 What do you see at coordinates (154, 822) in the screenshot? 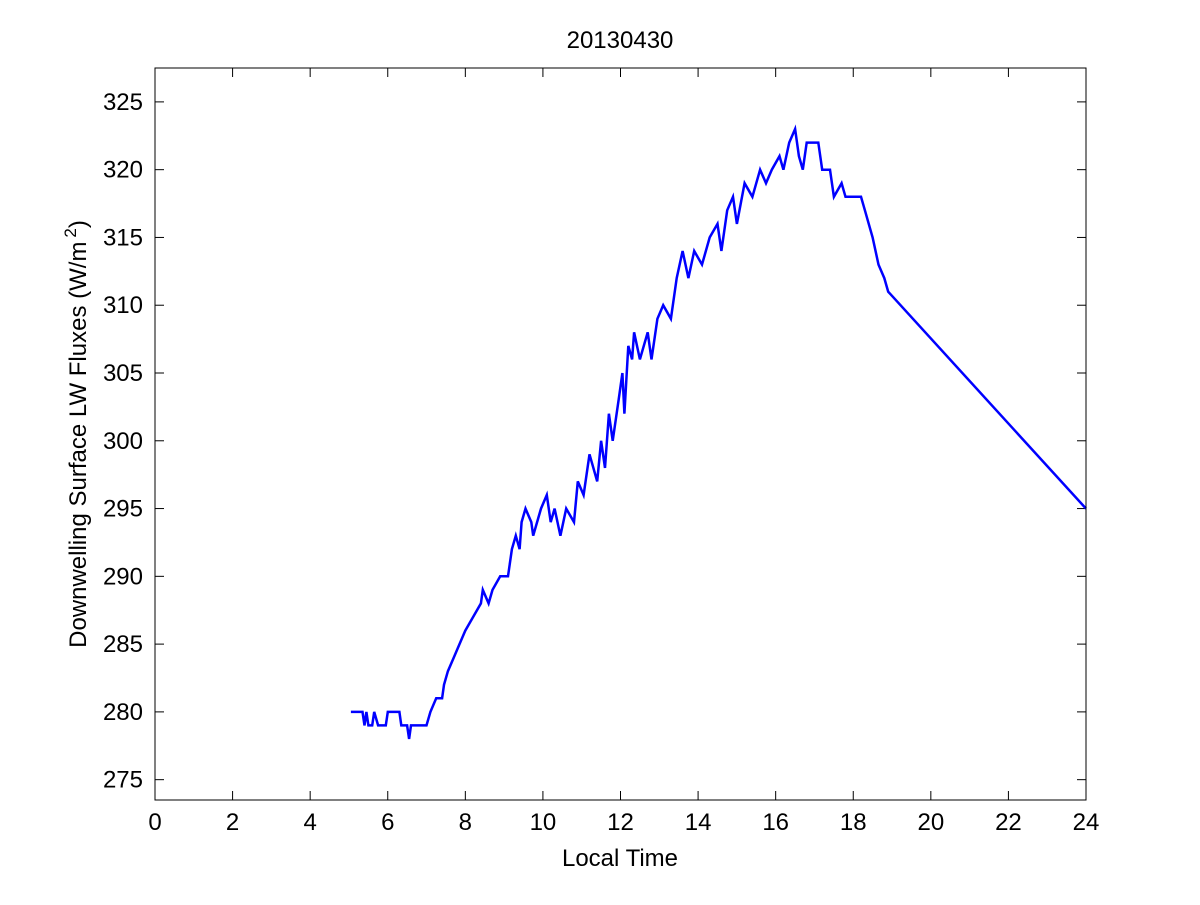
I see `x-tick-label: 0` at bounding box center [154, 822].